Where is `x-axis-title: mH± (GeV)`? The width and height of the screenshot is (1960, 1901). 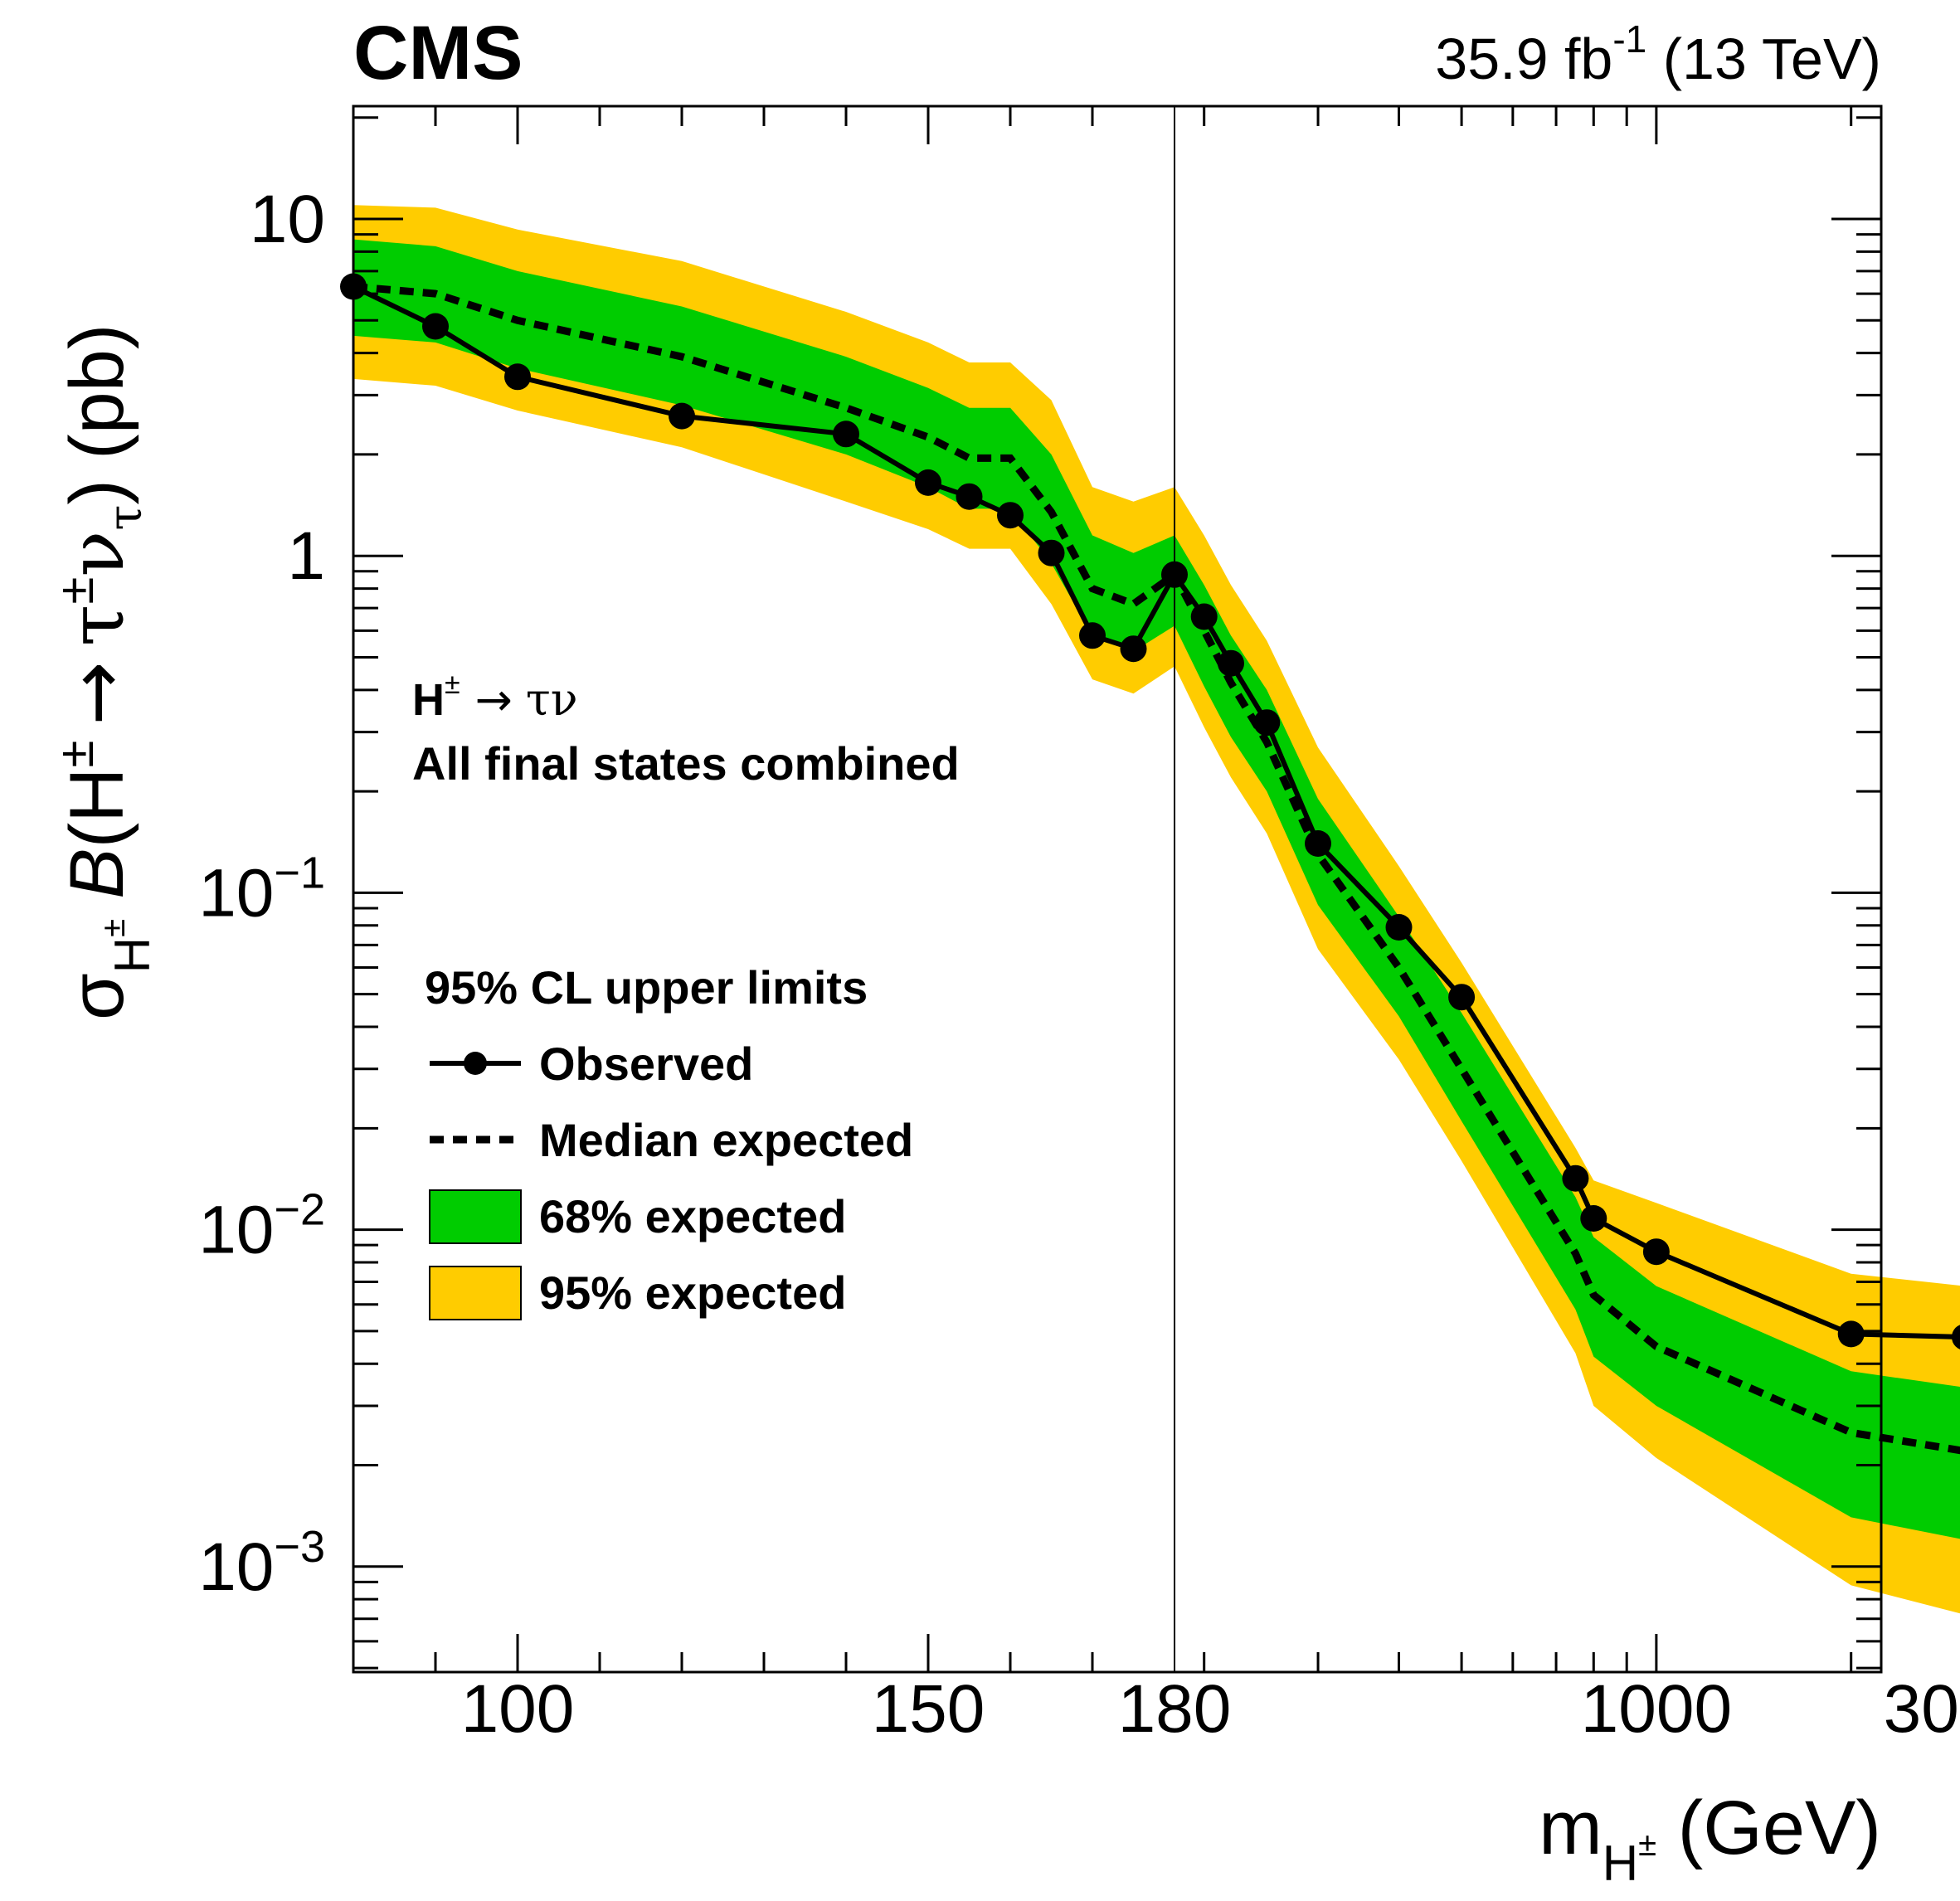
x-axis-title: mH± (GeV) is located at coordinates (1710, 1839).